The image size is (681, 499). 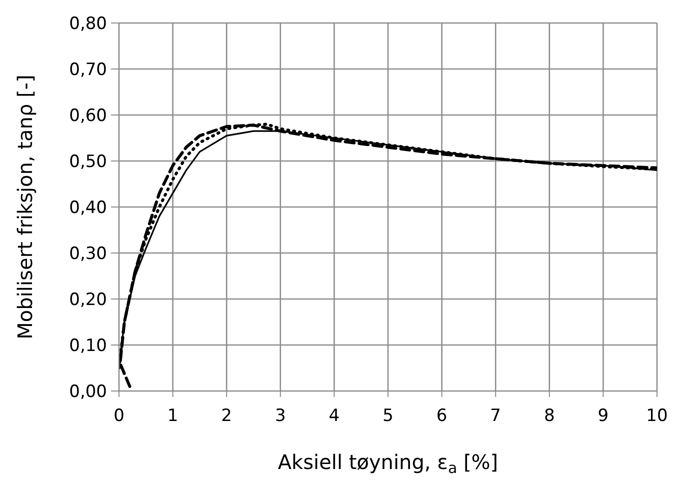 I want to click on x-tick-label: 1, so click(x=172, y=416).